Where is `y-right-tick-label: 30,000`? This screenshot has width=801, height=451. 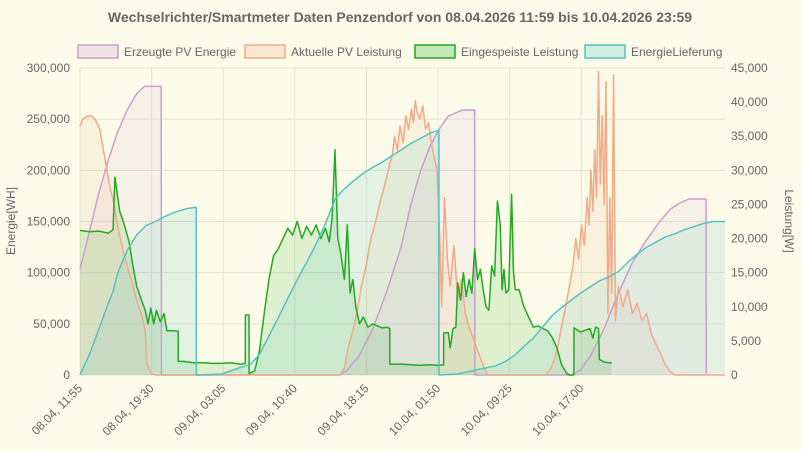
y-right-tick-label: 30,000 is located at coordinates (749, 170).